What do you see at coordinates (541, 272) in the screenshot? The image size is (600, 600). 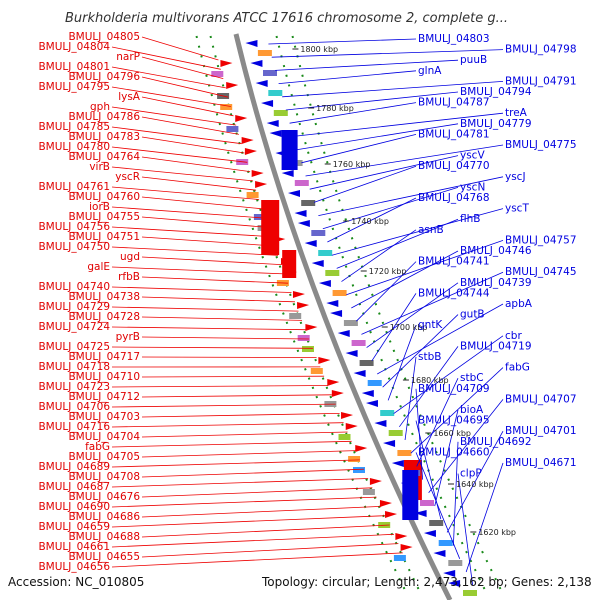 I see `gene-label-right: BMULJ_04745` at bounding box center [541, 272].